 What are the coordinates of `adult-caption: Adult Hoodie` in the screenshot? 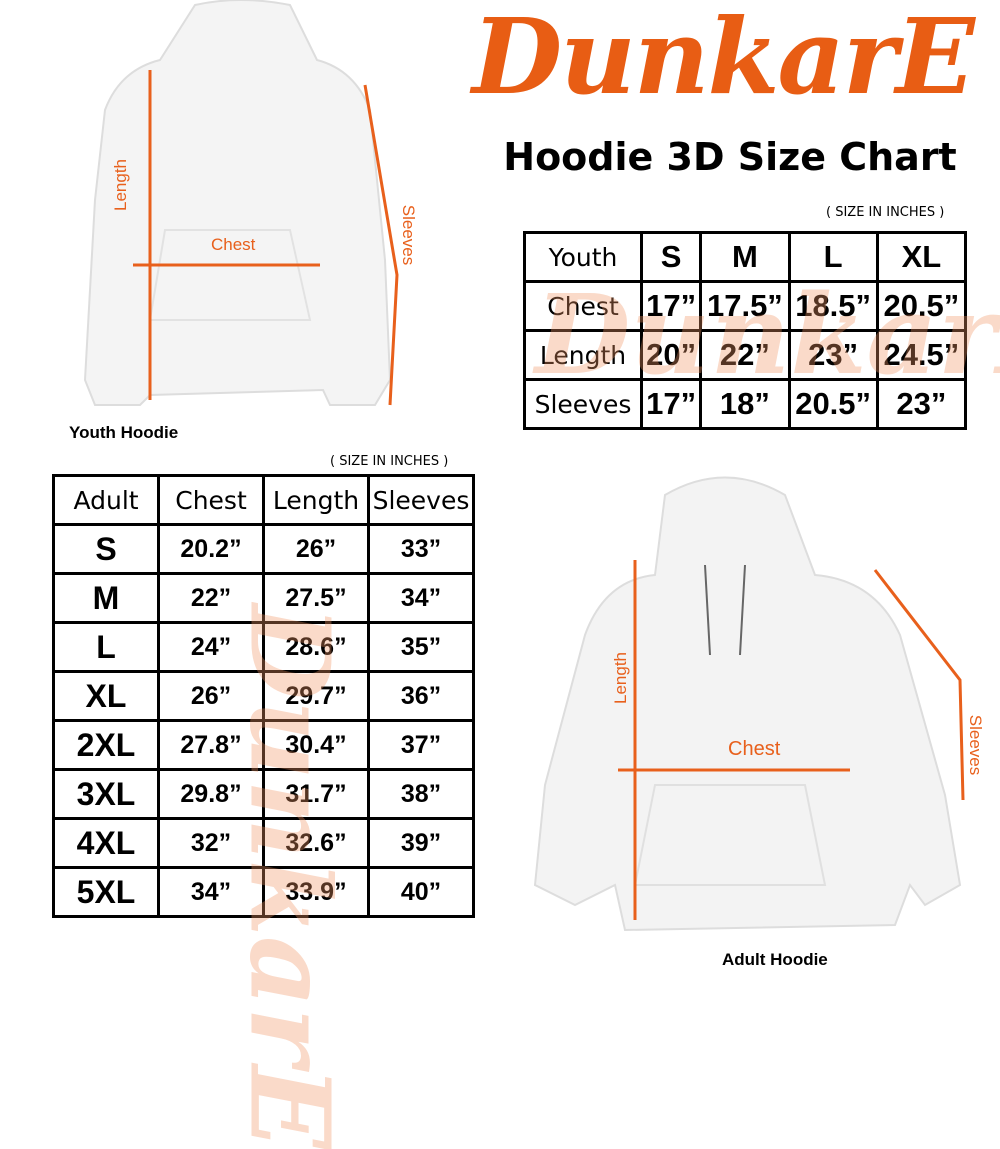 It's located at (775, 959).